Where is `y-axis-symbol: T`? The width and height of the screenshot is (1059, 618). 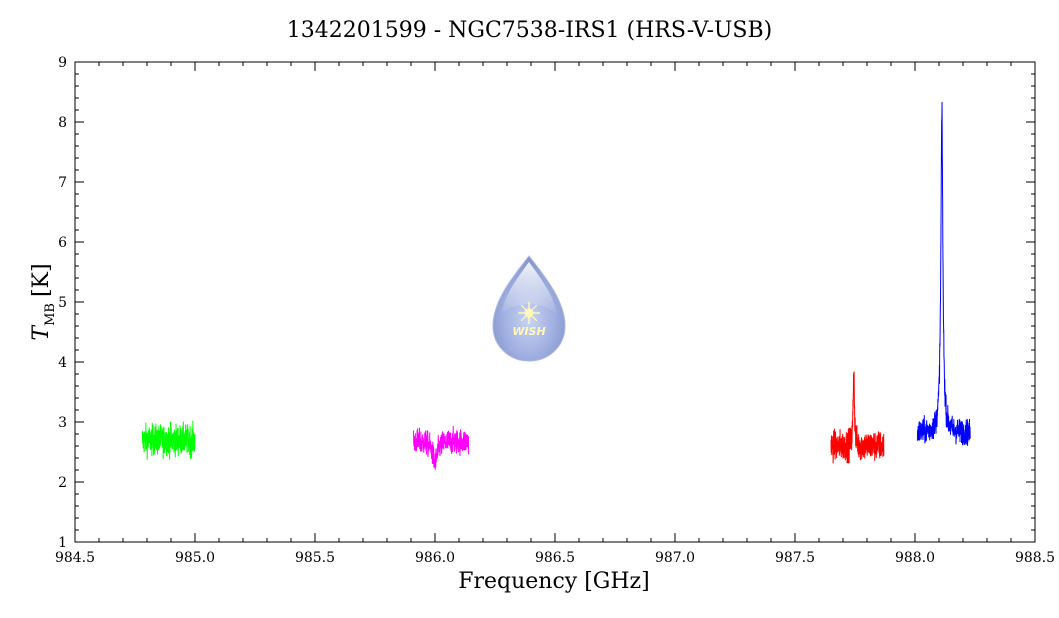
y-axis-symbol: T is located at coordinates (41, 332).